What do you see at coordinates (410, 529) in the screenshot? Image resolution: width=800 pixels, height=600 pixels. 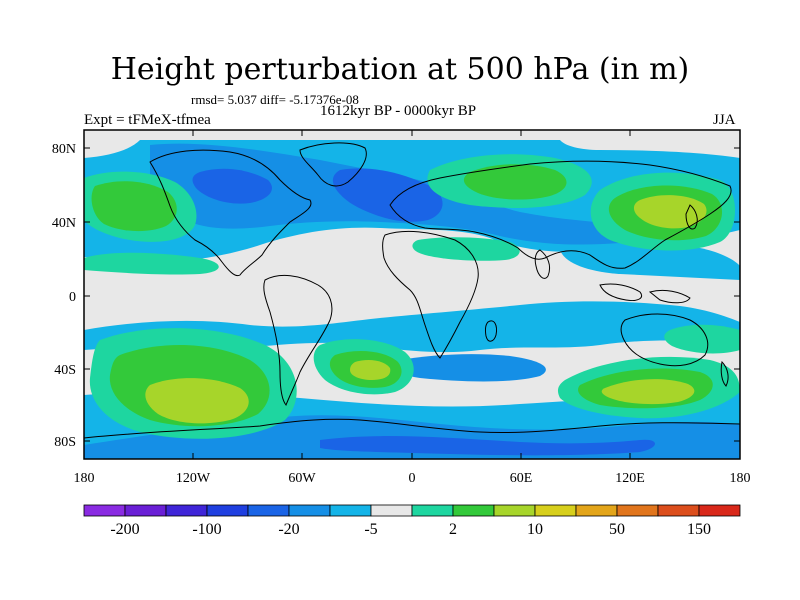 I see `colorbar-labels: -200 -100 -20 -5 2 10 50 150` at bounding box center [410, 529].